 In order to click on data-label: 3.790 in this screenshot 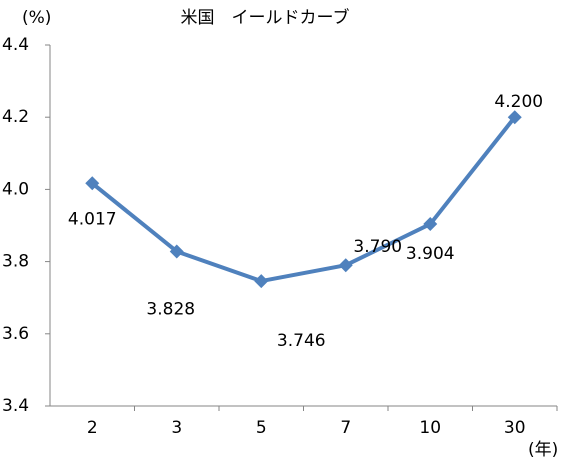, I will do `click(377, 247)`.